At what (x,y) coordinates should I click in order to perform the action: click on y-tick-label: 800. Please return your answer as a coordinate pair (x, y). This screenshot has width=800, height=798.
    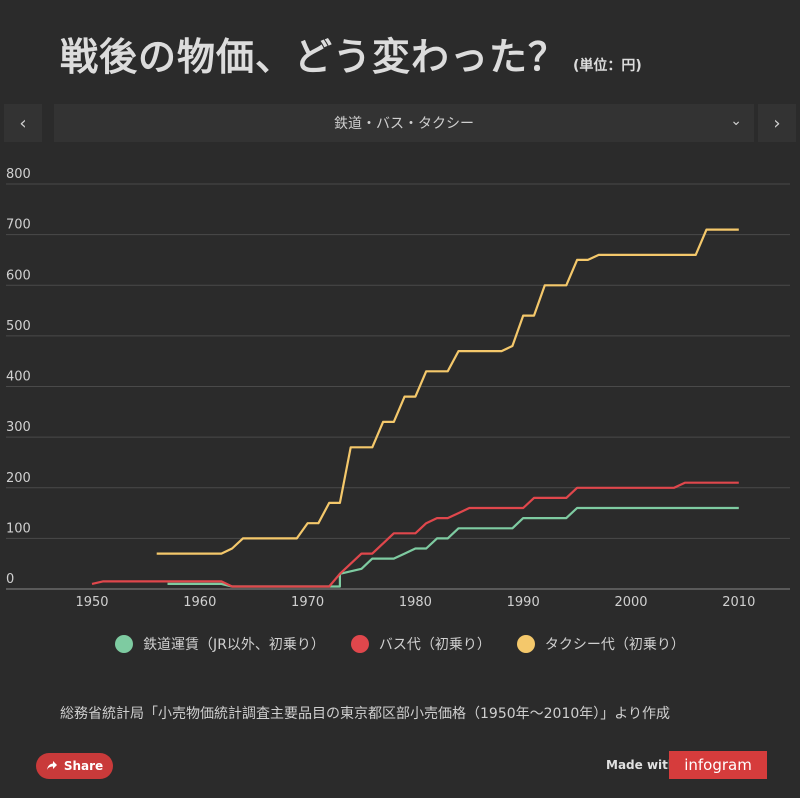
    Looking at the image, I should click on (18, 174).